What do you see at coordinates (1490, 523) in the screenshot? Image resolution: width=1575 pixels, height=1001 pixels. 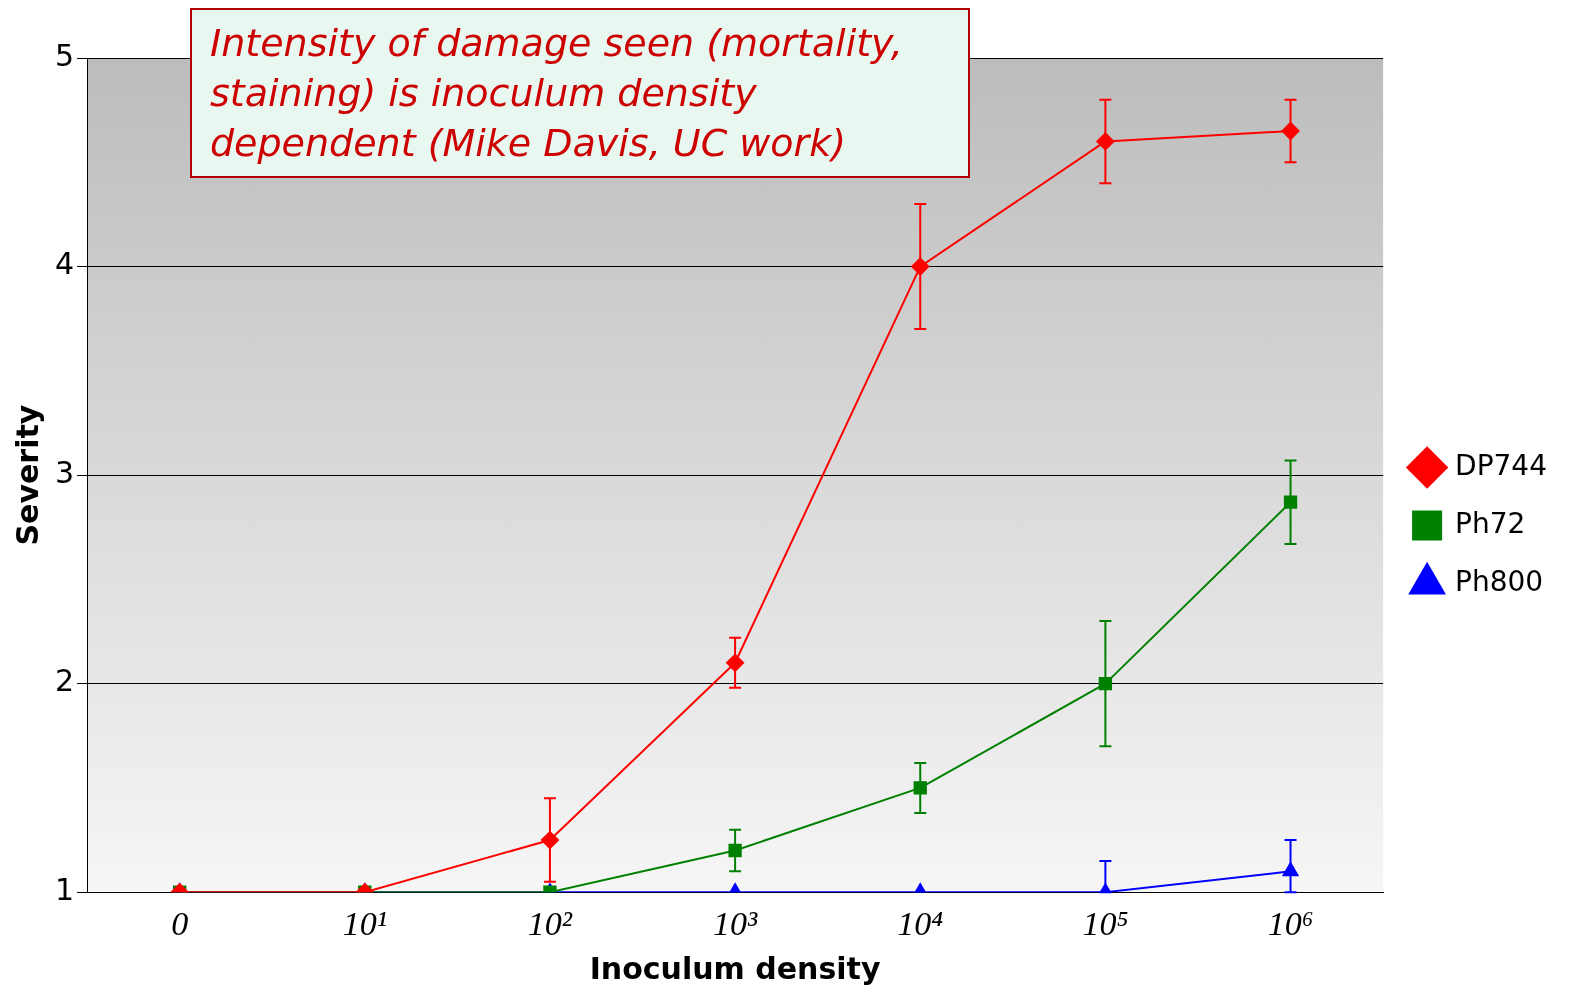 I see `legend-label: Ph72` at bounding box center [1490, 523].